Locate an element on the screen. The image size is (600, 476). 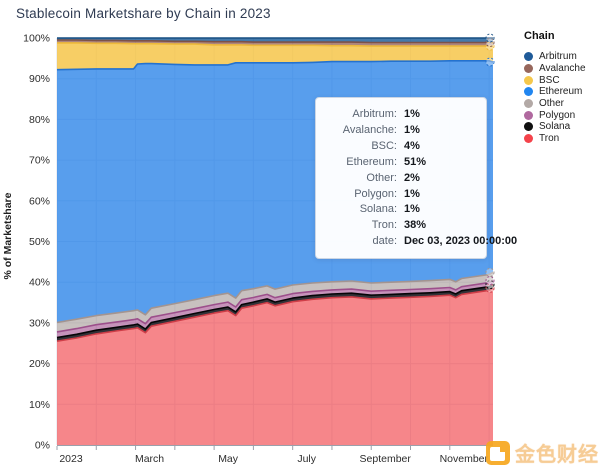
legend-label: Other is located at coordinates (552, 104).